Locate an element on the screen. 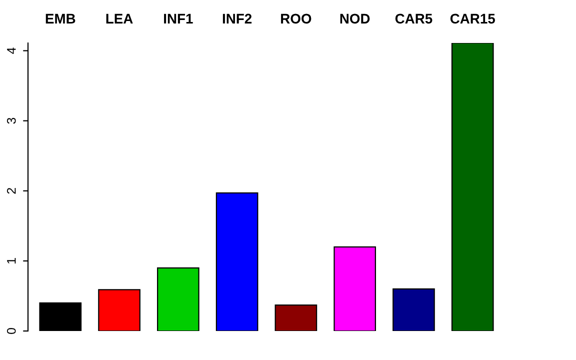 This screenshot has width=576, height=360. x-tick-label: LEA is located at coordinates (119, 19).